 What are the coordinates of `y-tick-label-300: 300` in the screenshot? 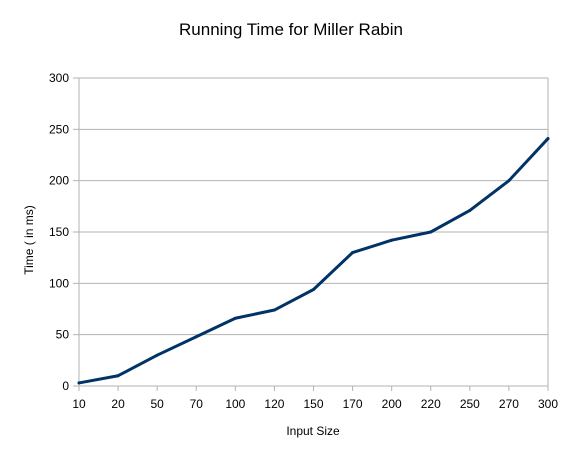 It's located at (59, 78).